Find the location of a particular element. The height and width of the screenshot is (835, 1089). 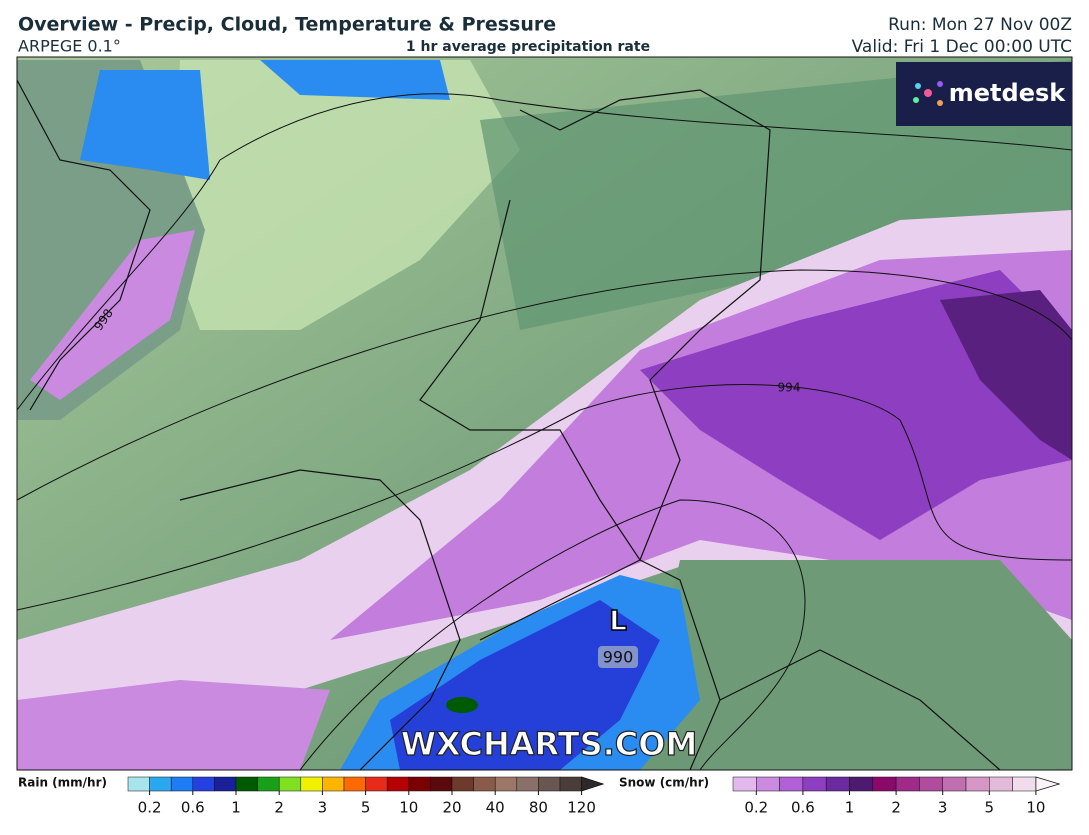

model: ARPEGE 0.1° is located at coordinates (69, 46).